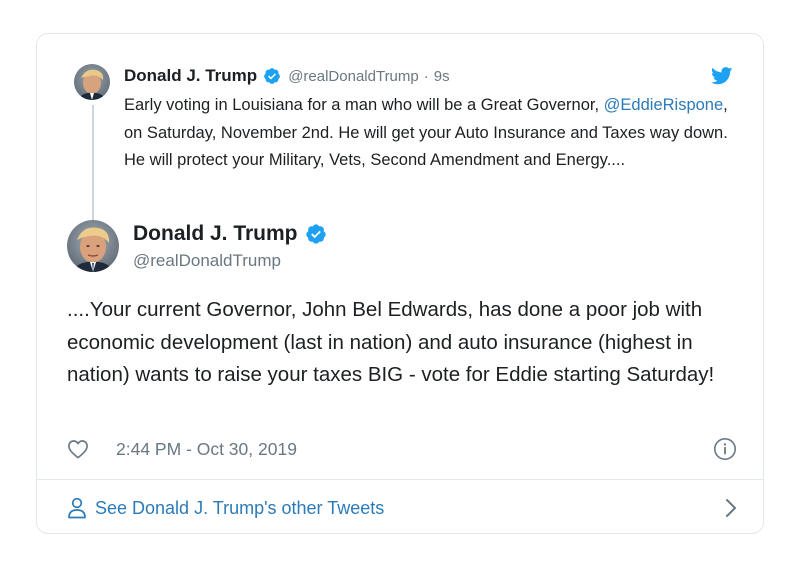 The height and width of the screenshot is (583, 799). I want to click on mention-link: @EddieRispone, so click(663, 105).